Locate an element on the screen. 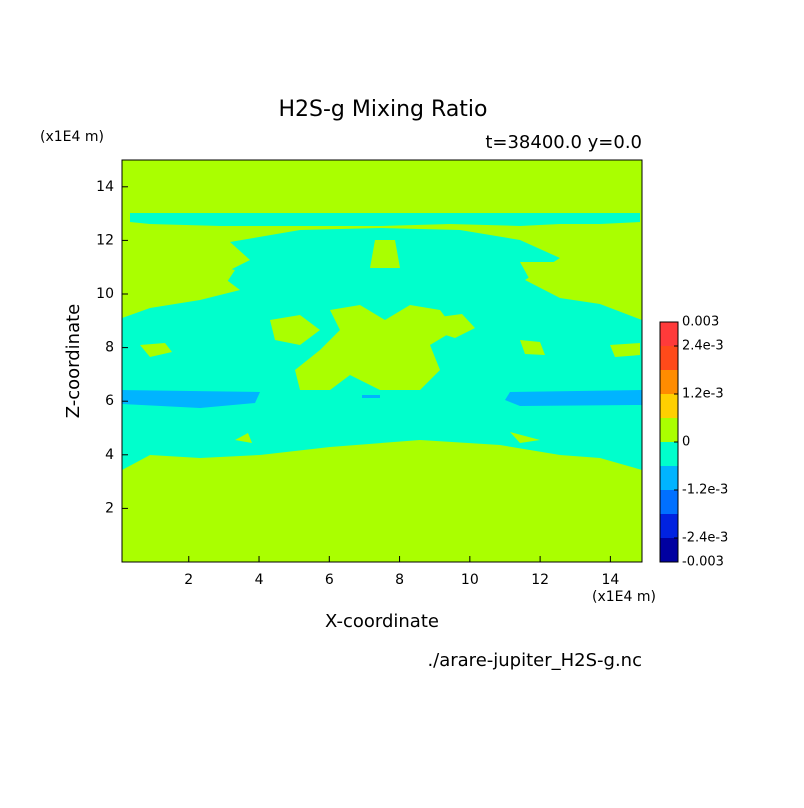  x-tick-label: 12 is located at coordinates (540, 580).